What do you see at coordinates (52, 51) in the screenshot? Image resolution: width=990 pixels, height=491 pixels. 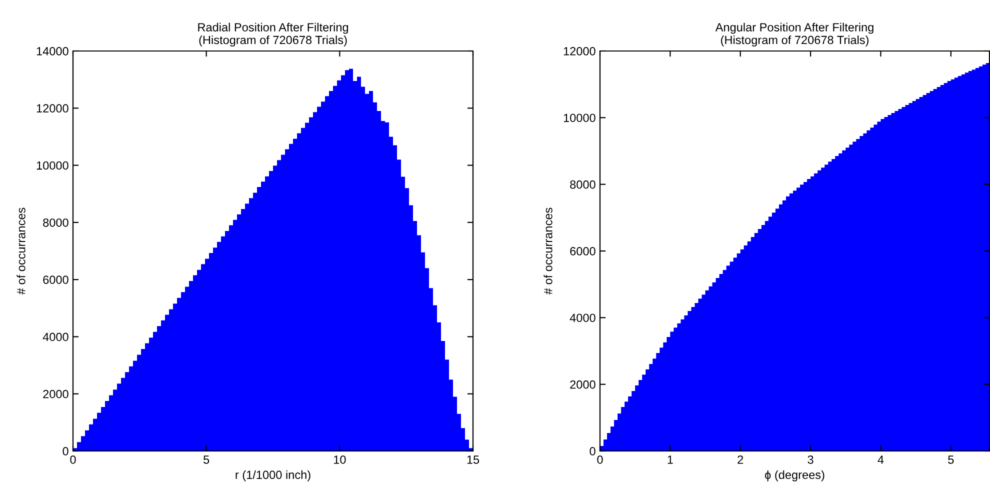 I see `y-tick-label: 14000` at bounding box center [52, 51].